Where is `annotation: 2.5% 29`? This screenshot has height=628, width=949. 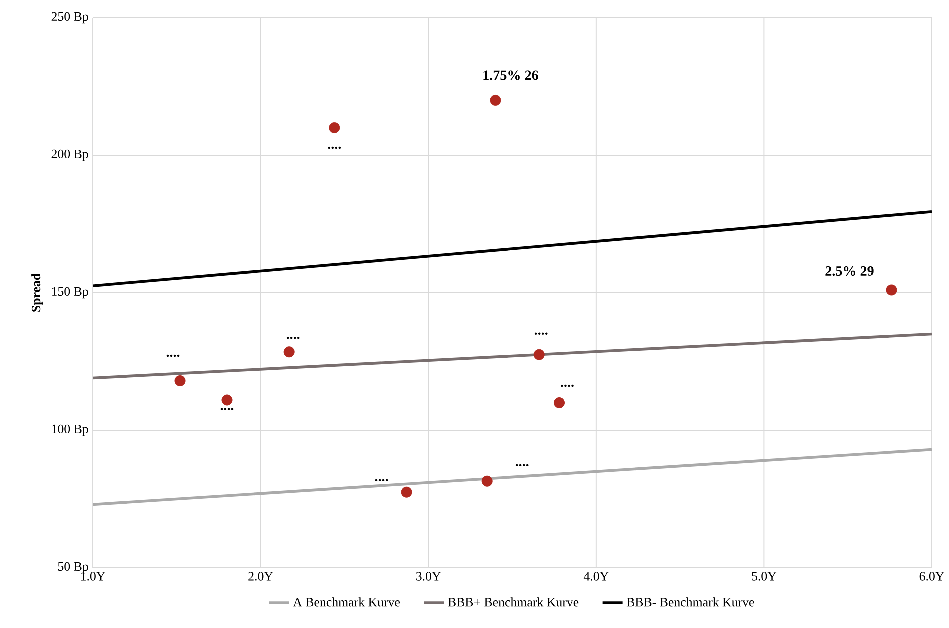 annotation: 2.5% 29 is located at coordinates (850, 271).